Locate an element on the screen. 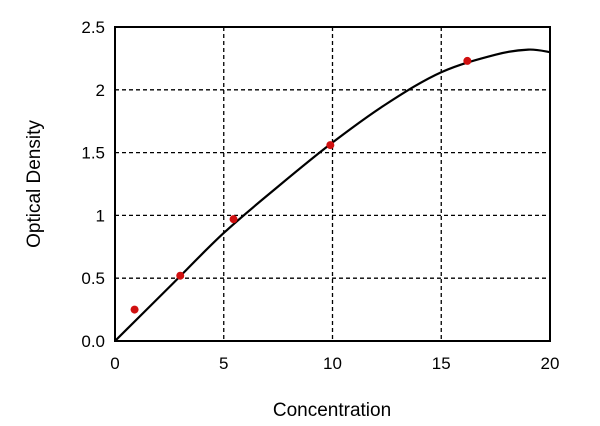 This screenshot has width=600, height=426. y-tick-labels: 0.0 0.5 1 1.5 2 2.5 is located at coordinates (93, 184).